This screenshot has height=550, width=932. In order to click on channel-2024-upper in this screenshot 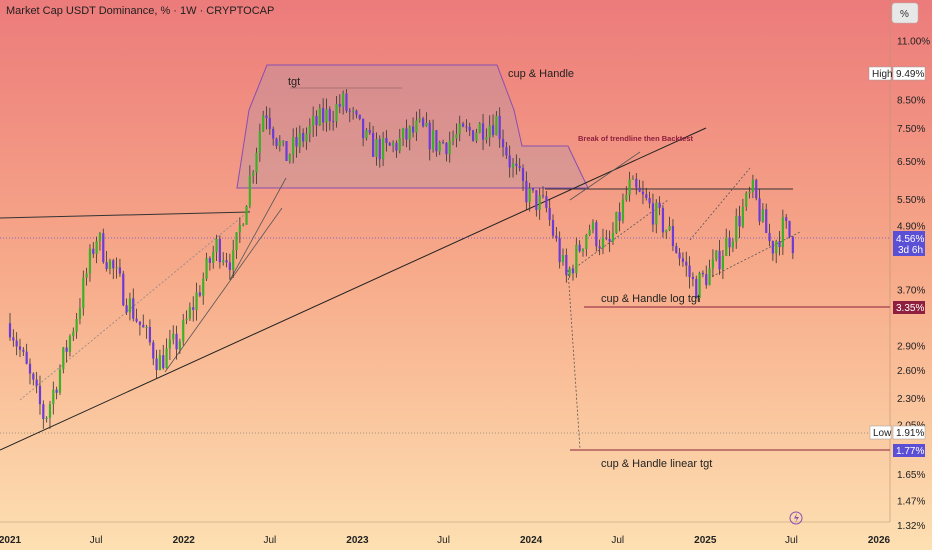, I will do `click(605, 176)`.